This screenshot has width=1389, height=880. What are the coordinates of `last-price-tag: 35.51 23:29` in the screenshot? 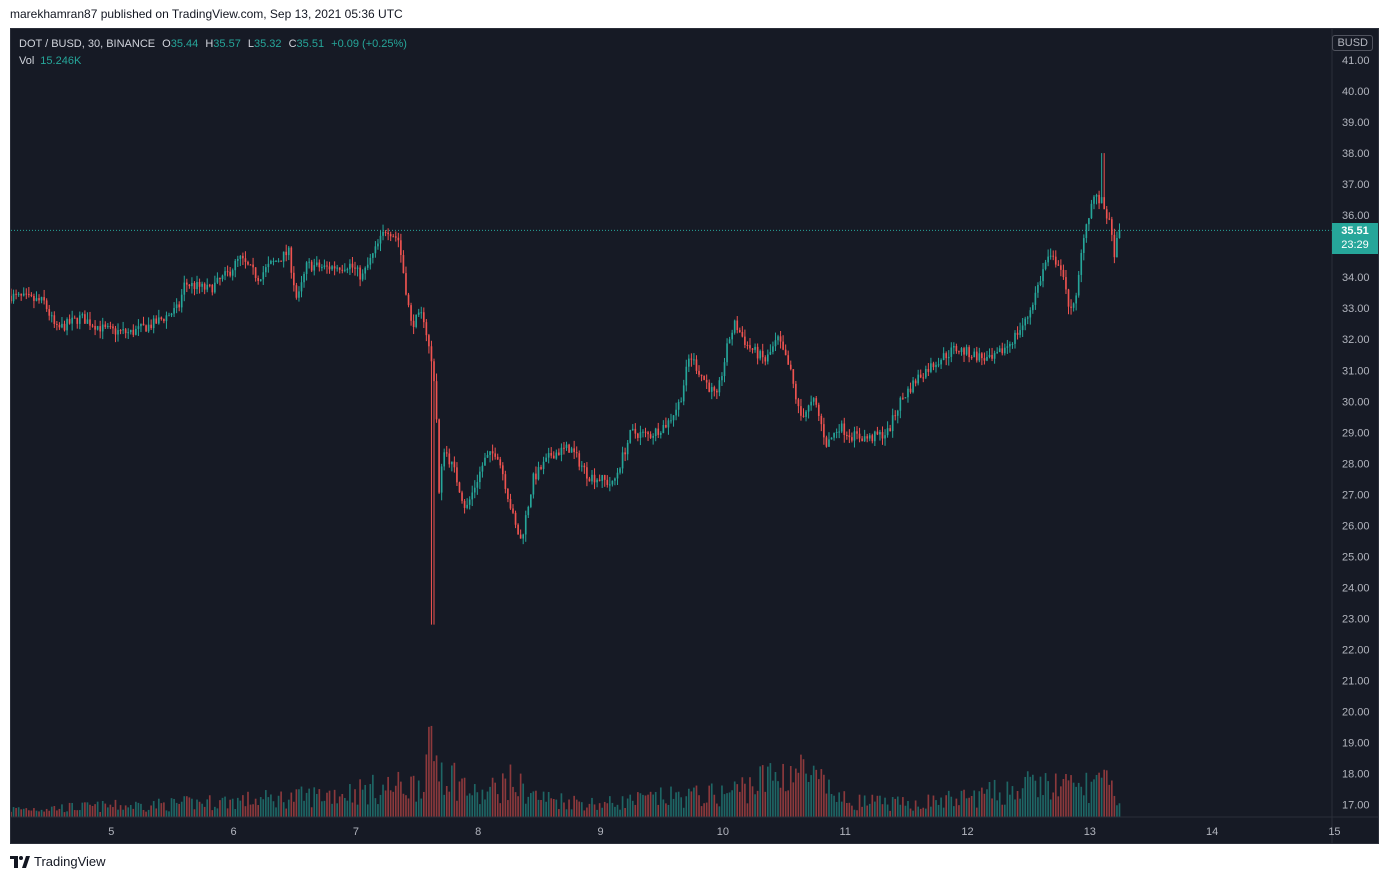 It's located at (1355, 239).